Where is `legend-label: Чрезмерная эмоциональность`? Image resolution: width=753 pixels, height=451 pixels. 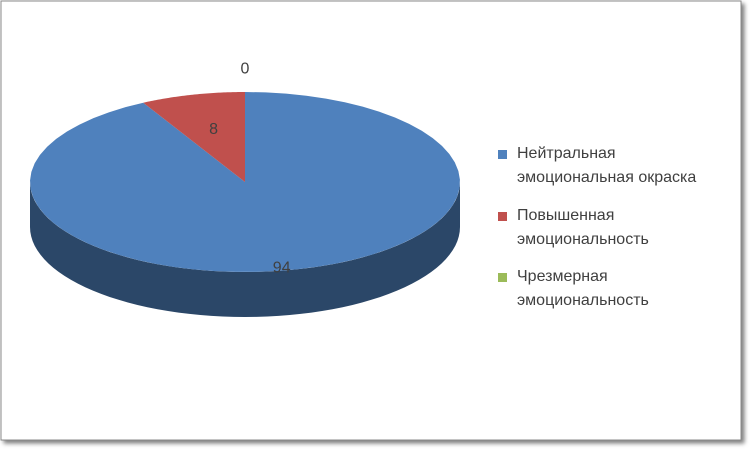
legend-label: Чрезмерная эмоциональность is located at coordinates (583, 288).